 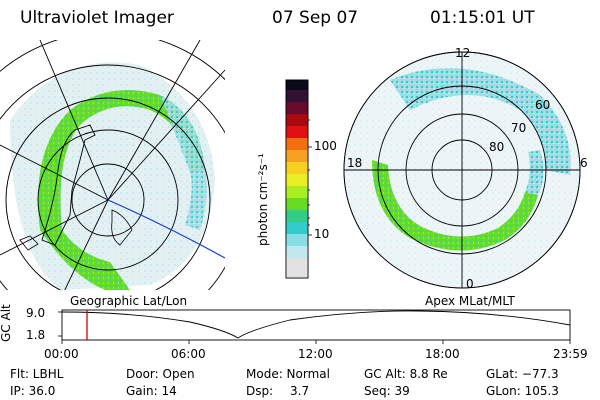 I want to click on dsp-label: Dsp:, so click(x=260, y=391).